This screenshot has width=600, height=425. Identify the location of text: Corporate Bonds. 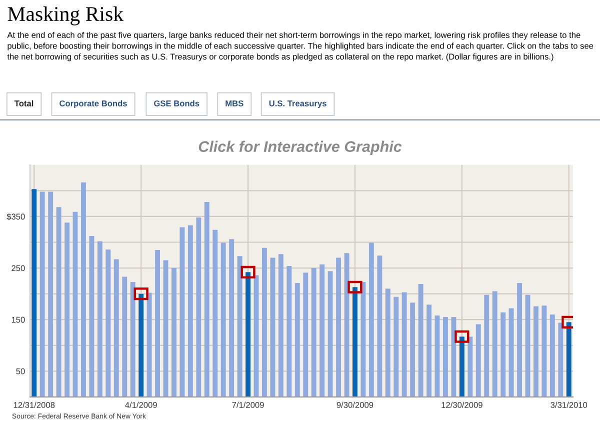
(93, 104).